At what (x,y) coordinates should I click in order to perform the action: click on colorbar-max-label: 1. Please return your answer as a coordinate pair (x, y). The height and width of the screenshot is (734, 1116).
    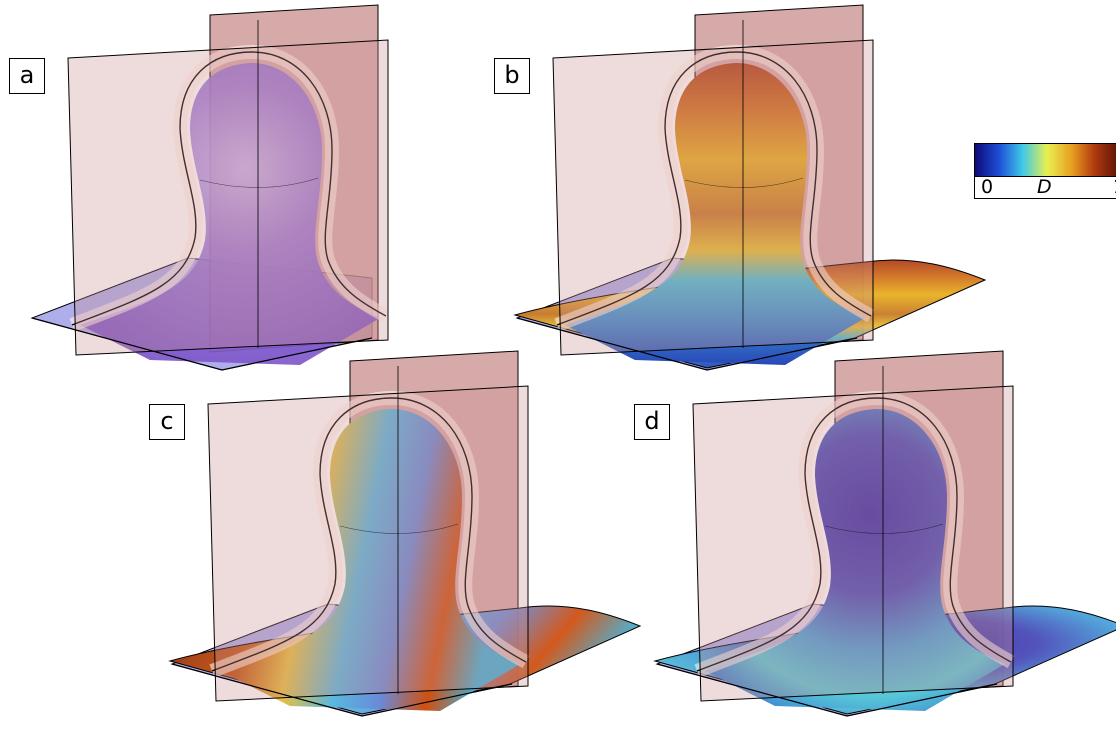
    Looking at the image, I should click on (1114, 187).